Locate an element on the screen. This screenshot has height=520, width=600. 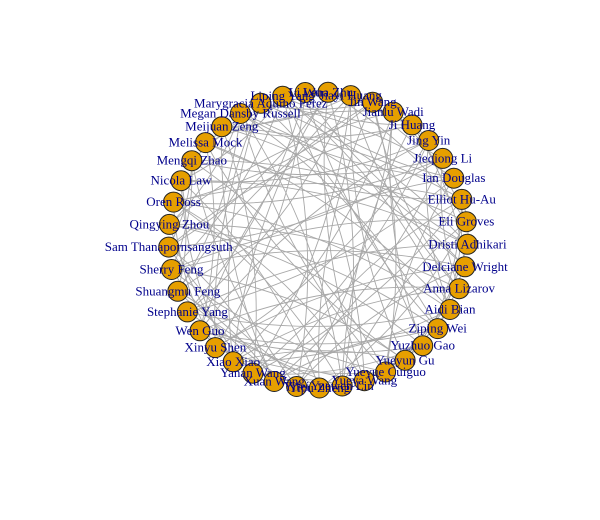
node-label: Xuan Wang is located at coordinates (275, 381).